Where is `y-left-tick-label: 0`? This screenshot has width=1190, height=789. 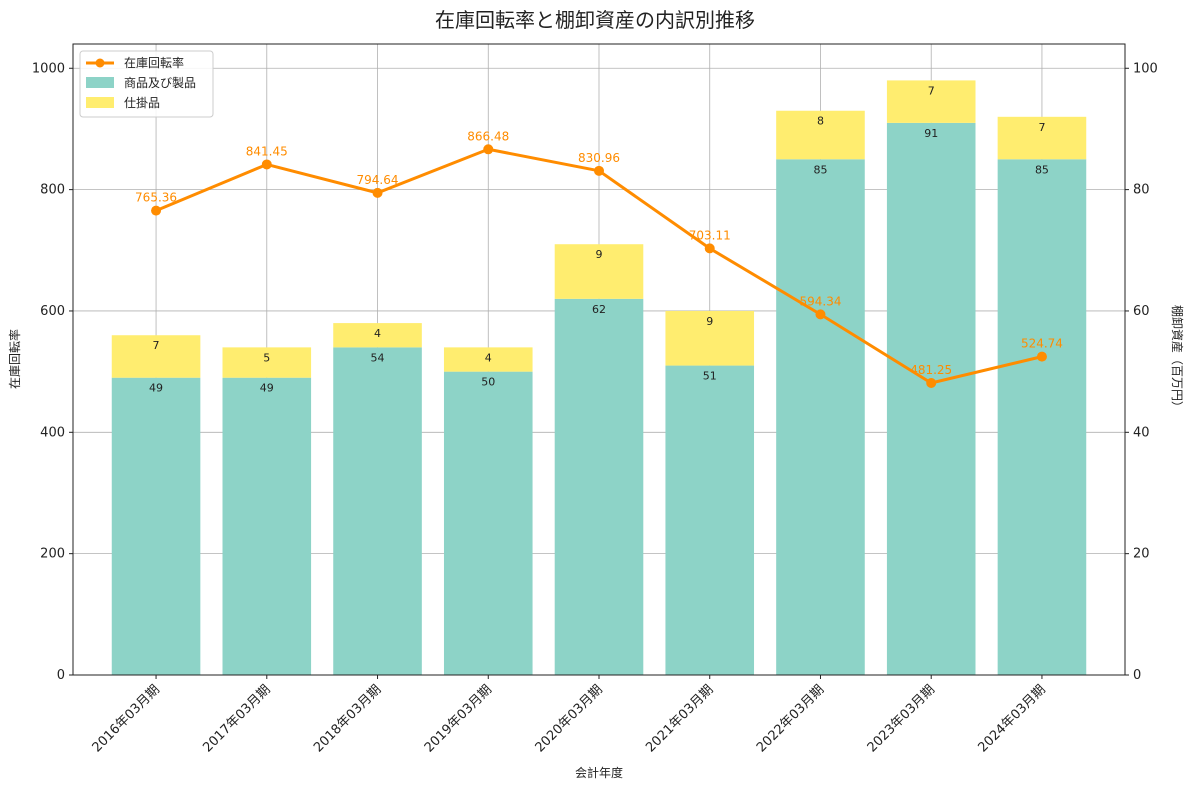
y-left-tick-label: 0 is located at coordinates (61, 675).